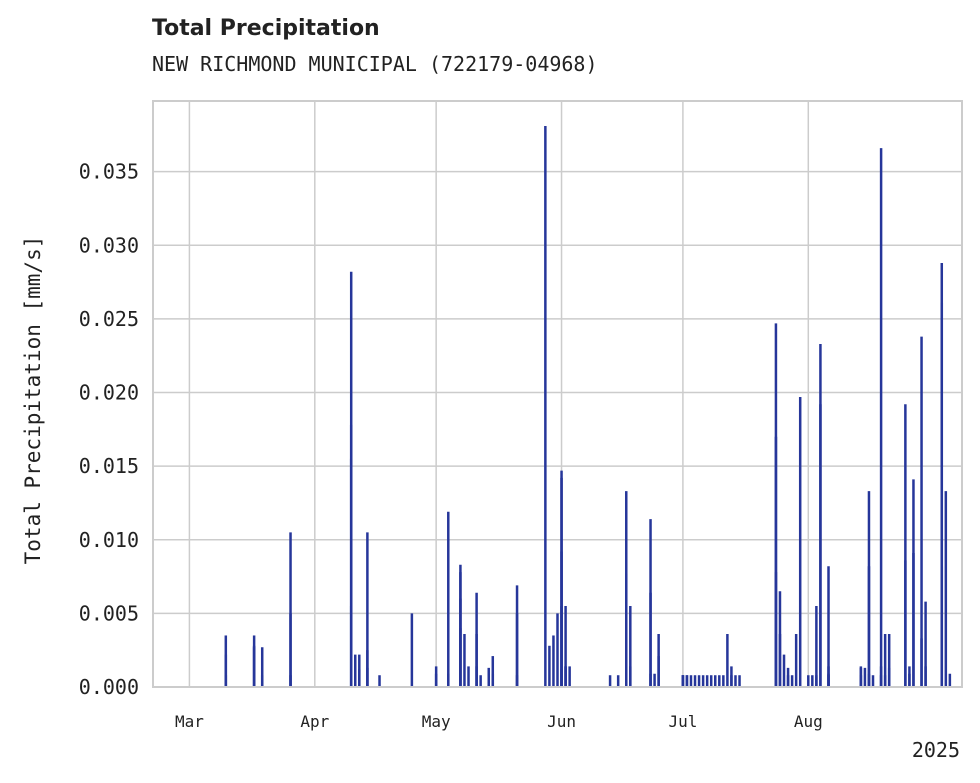  What do you see at coordinates (808, 721) in the screenshot?
I see `x-tick-label: Aug` at bounding box center [808, 721].